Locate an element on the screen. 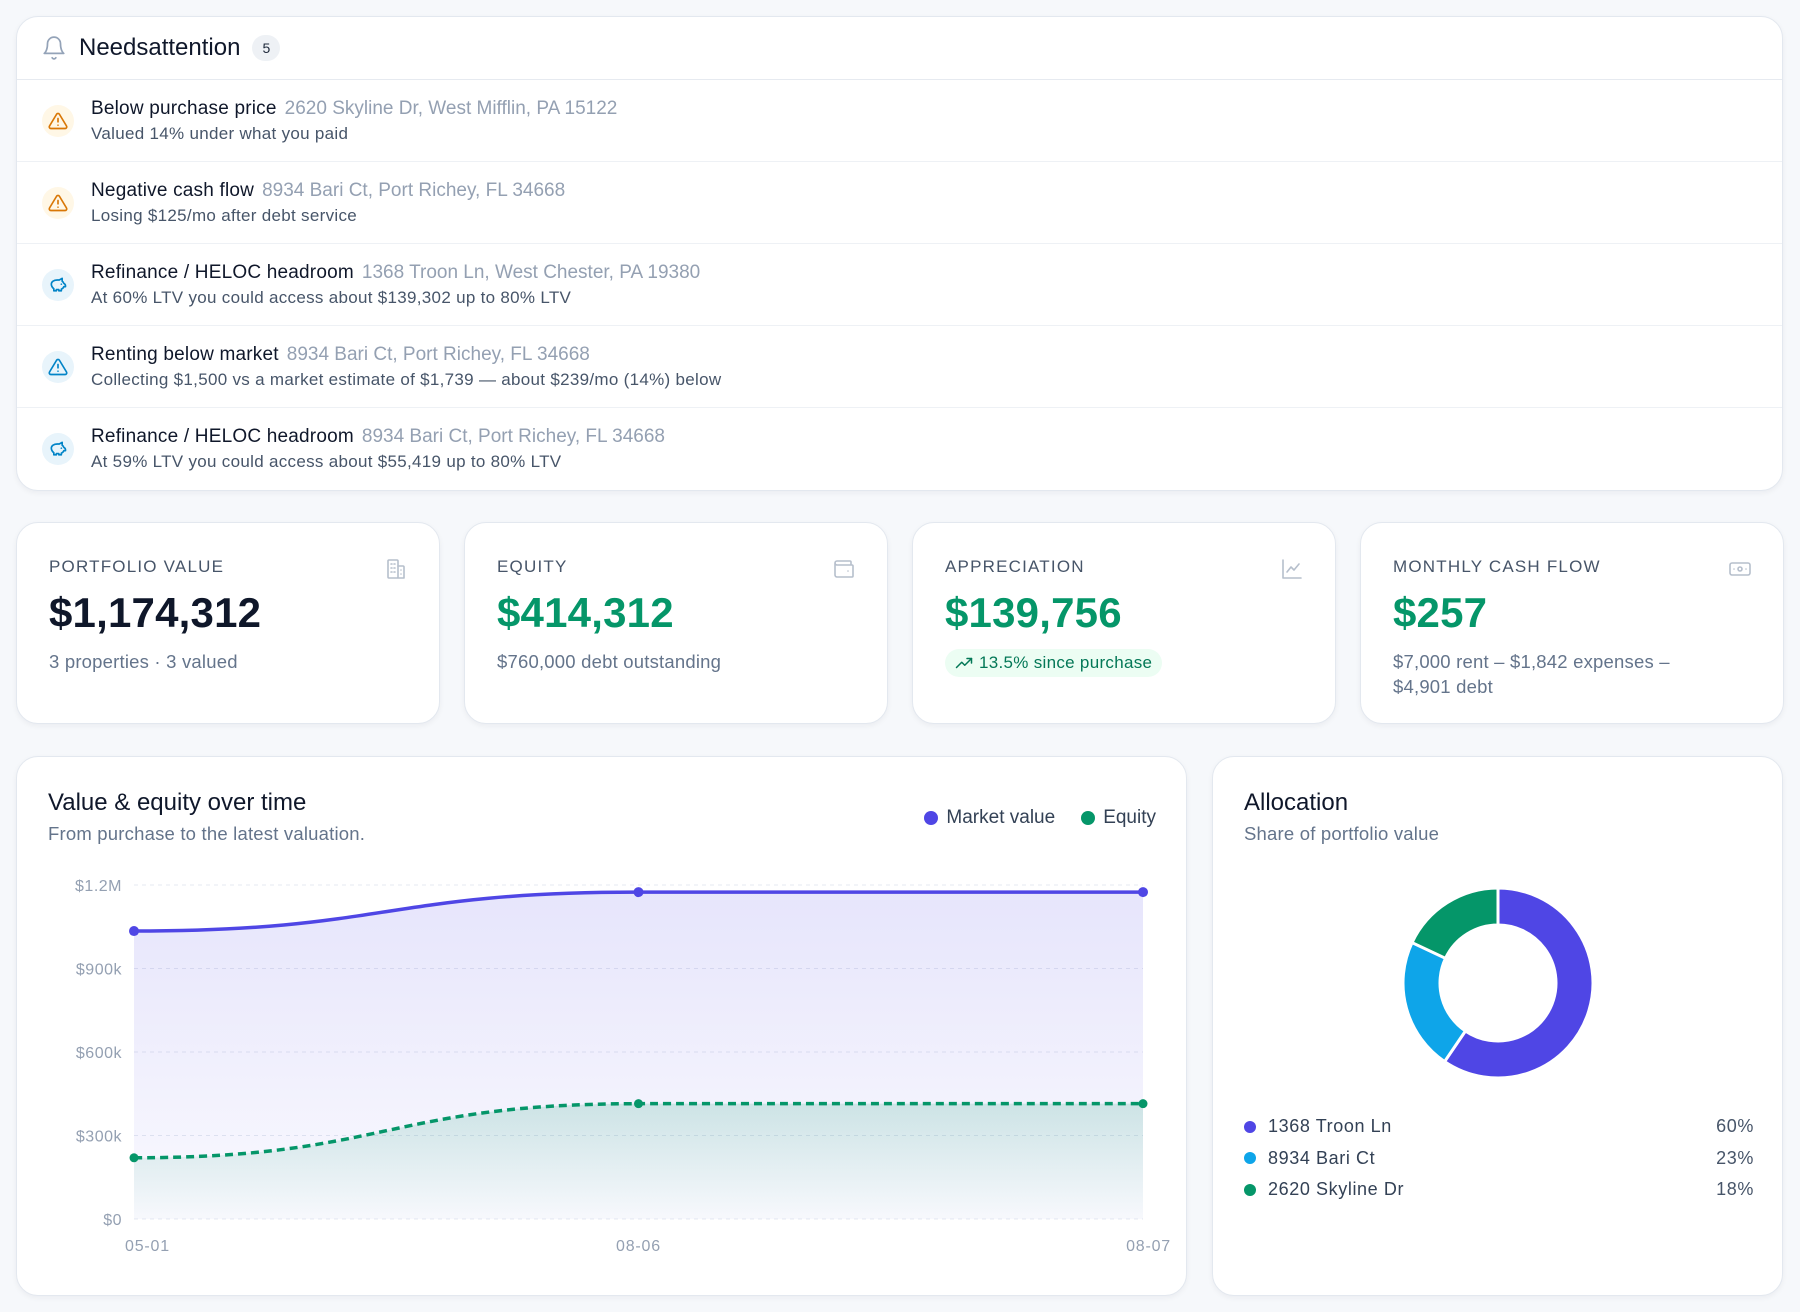 Image resolution: width=1800 pixels, height=1312 pixels. chart-legend: Market value Equity is located at coordinates (1040, 818).